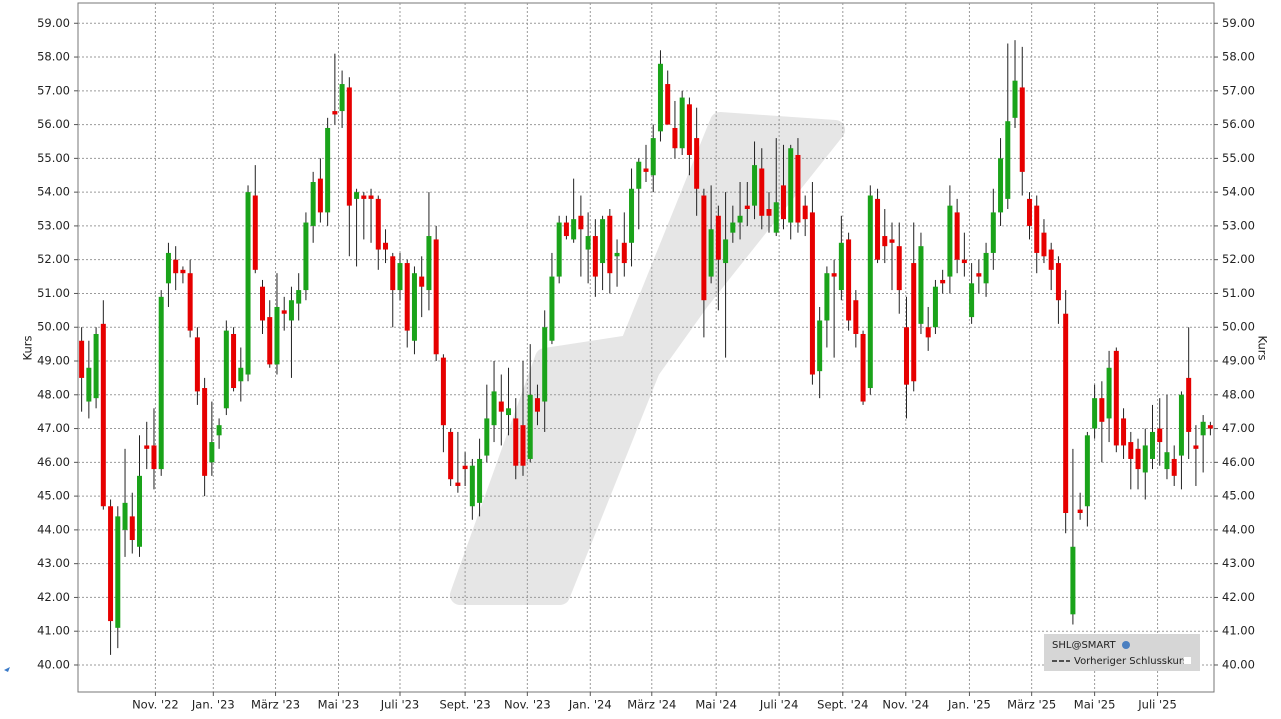 This screenshot has width=1281, height=719. I want to click on y2-tick-label: 54.00, so click(1238, 192).